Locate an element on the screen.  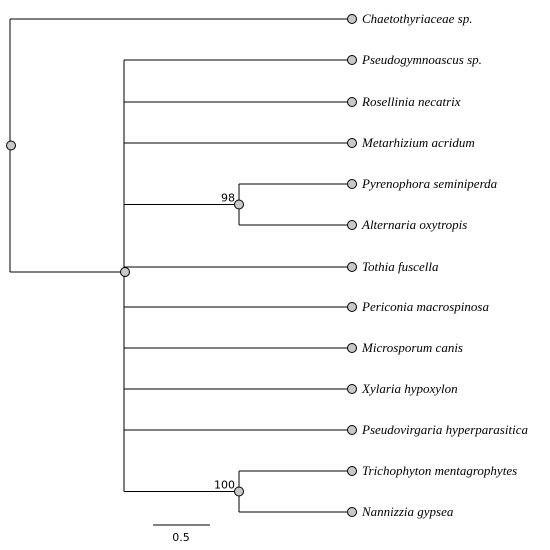
taxon-label: Pyrenophora seminiperda is located at coordinates (429, 183).